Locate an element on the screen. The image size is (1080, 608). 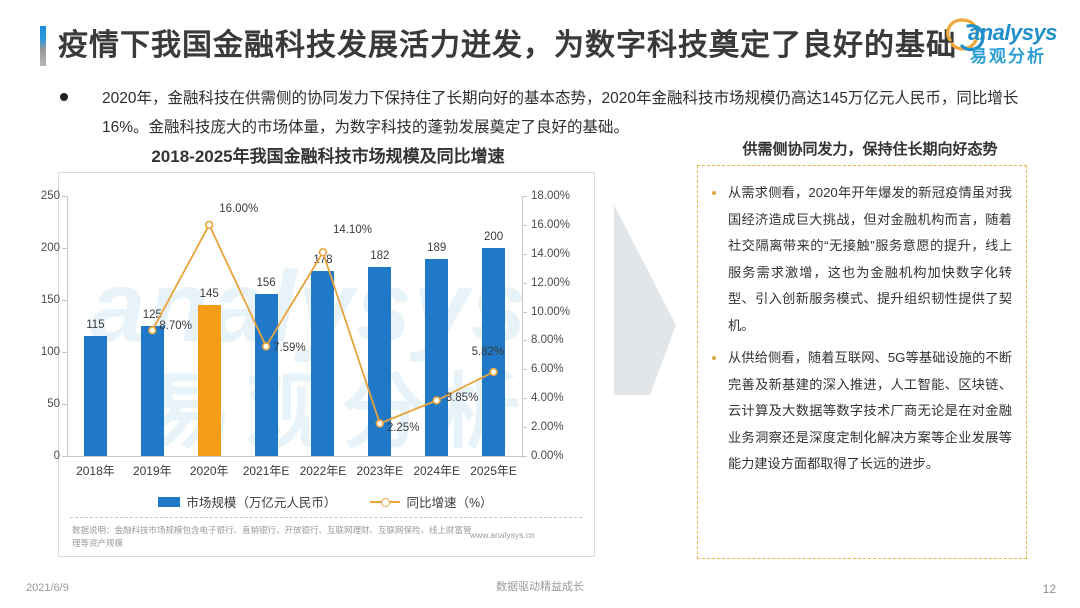
chart-y-tick-left: 150 is located at coordinates (50, 300).